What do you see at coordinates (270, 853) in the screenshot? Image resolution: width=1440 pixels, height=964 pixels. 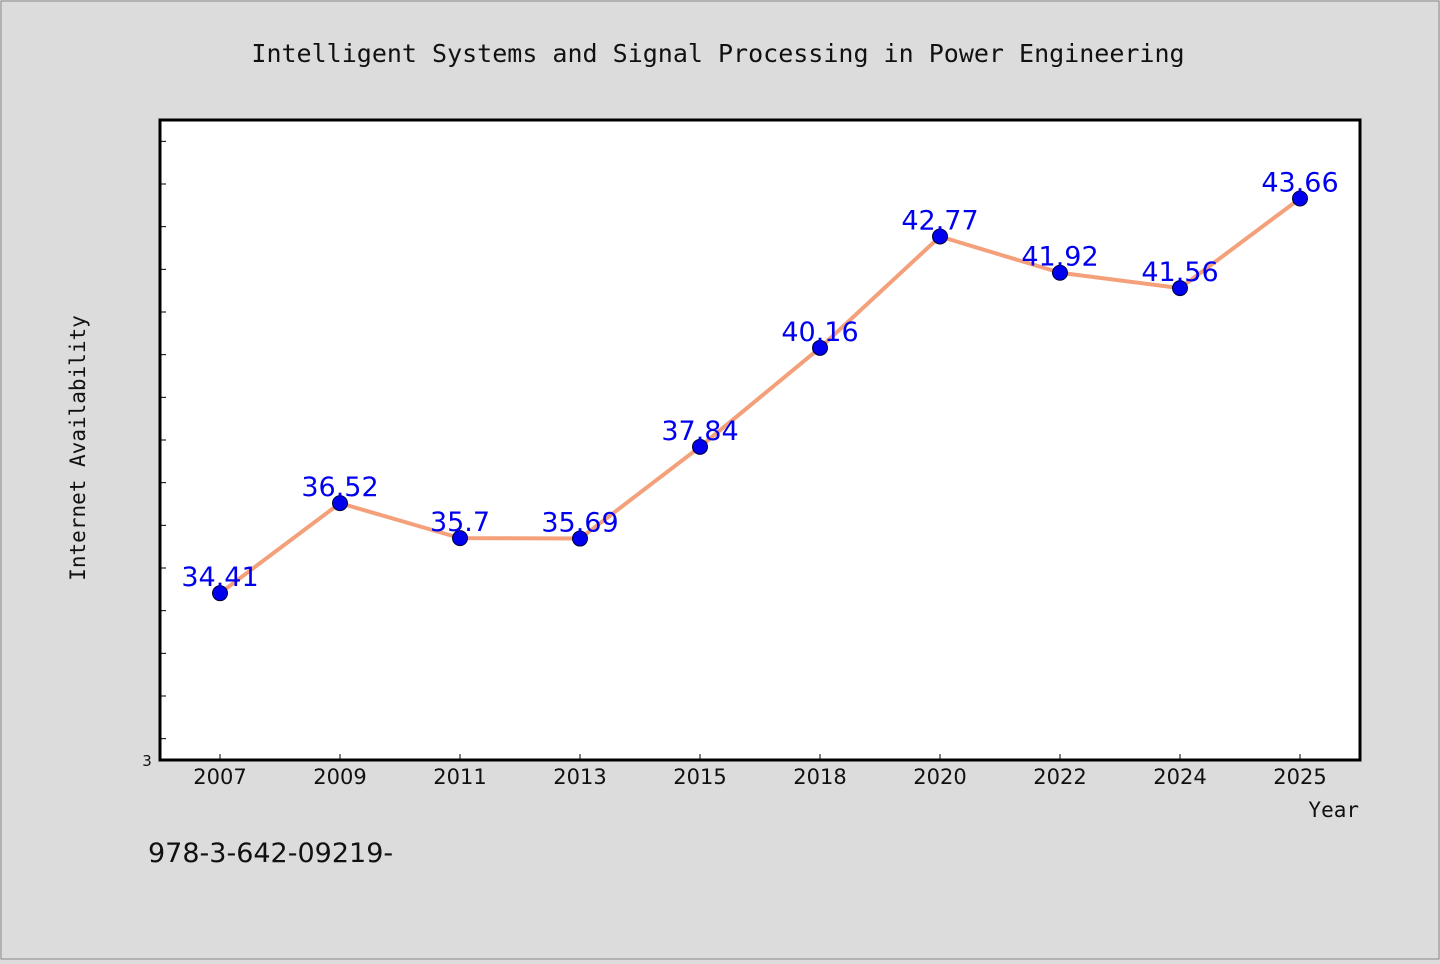 I see `footer-text: 978-3-642-09219-` at bounding box center [270, 853].